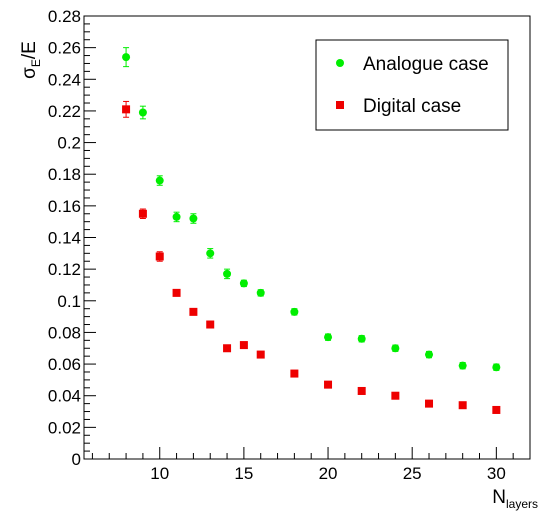 This screenshot has width=546, height=522. Describe the element at coordinates (64, 206) in the screenshot. I see `y-tick-label: 0.16` at that location.